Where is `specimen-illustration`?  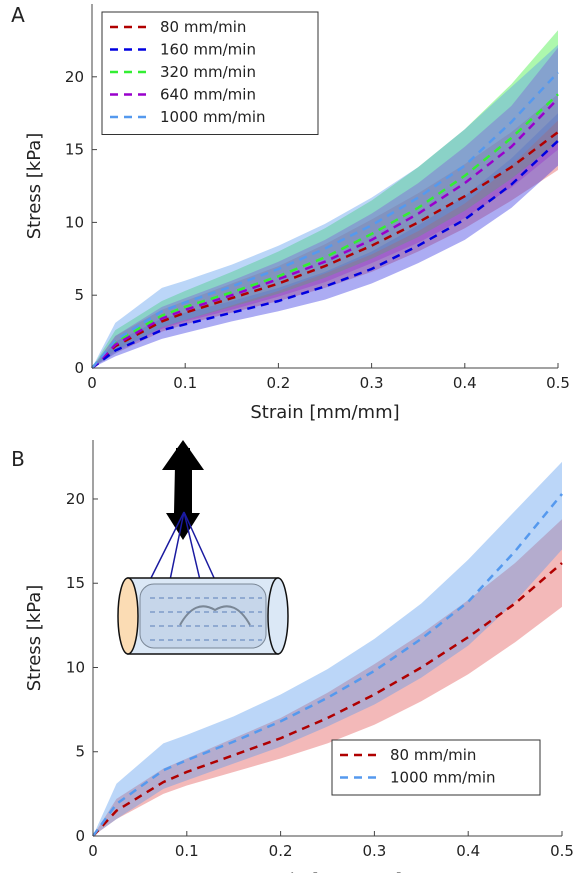
specimen-illustration is located at coordinates (203, 547).